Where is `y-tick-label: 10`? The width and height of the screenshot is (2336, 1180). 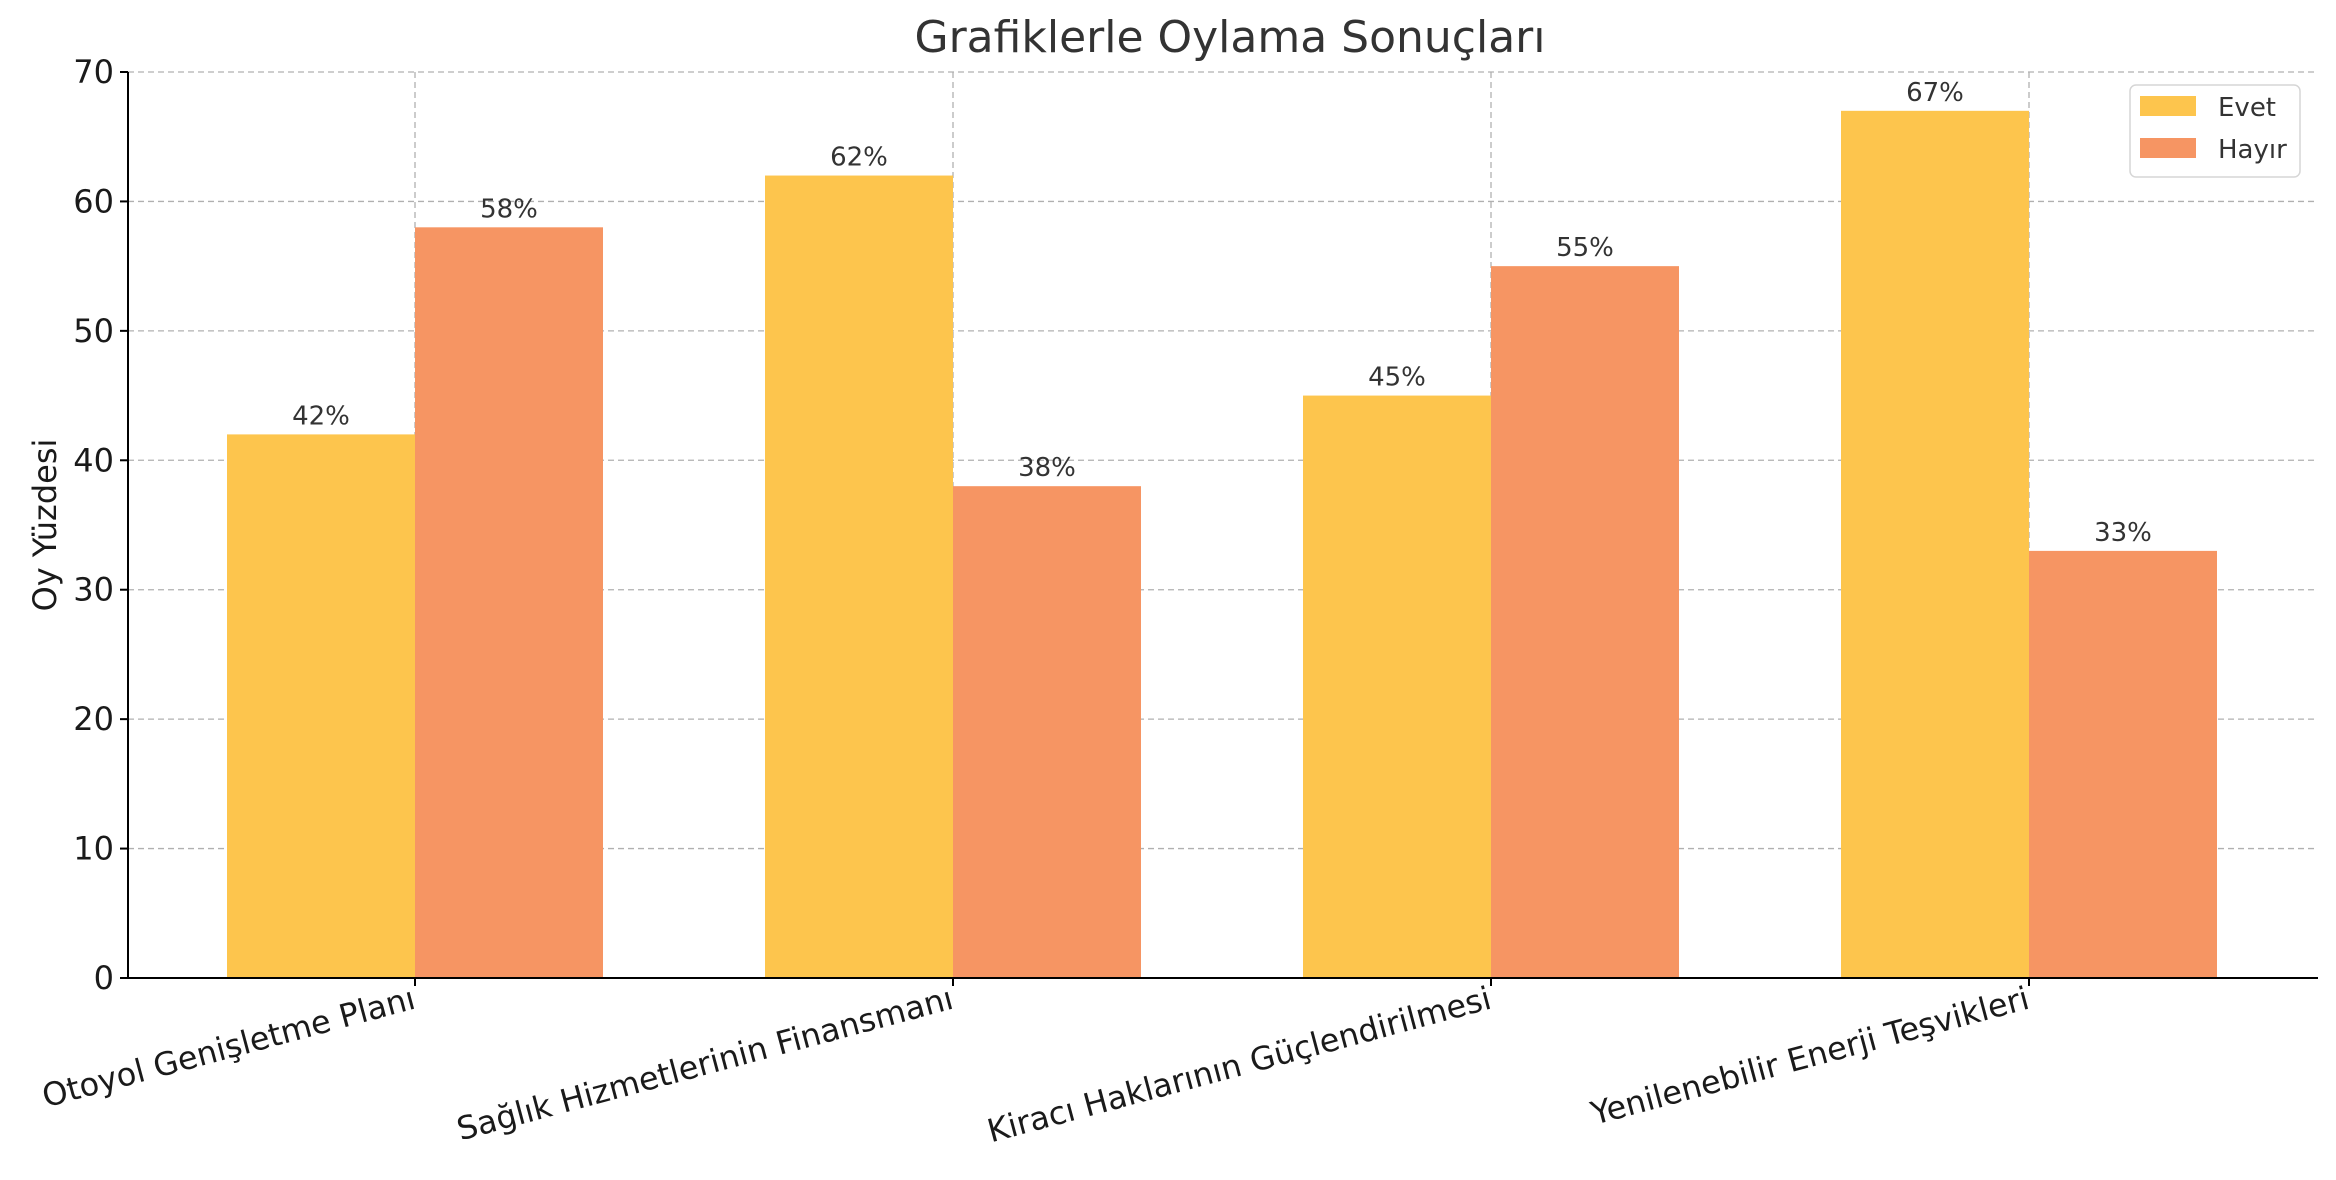 y-tick-label: 10 is located at coordinates (93, 849).